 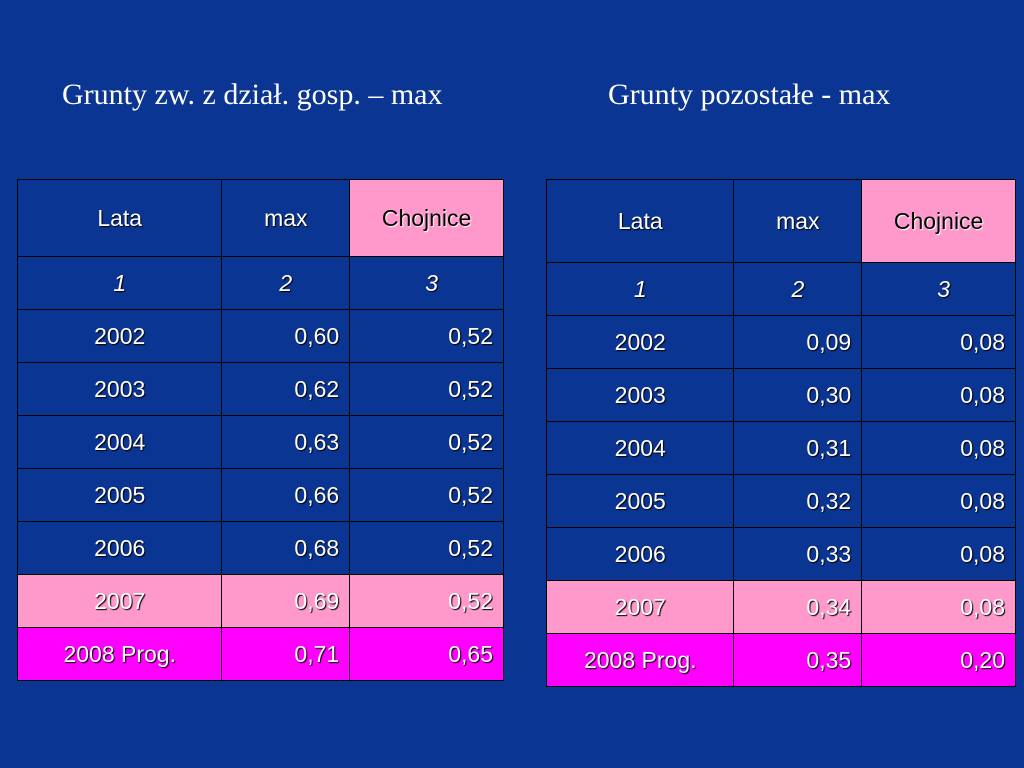 What do you see at coordinates (798, 660) in the screenshot?
I see `max-cell: 0,35` at bounding box center [798, 660].